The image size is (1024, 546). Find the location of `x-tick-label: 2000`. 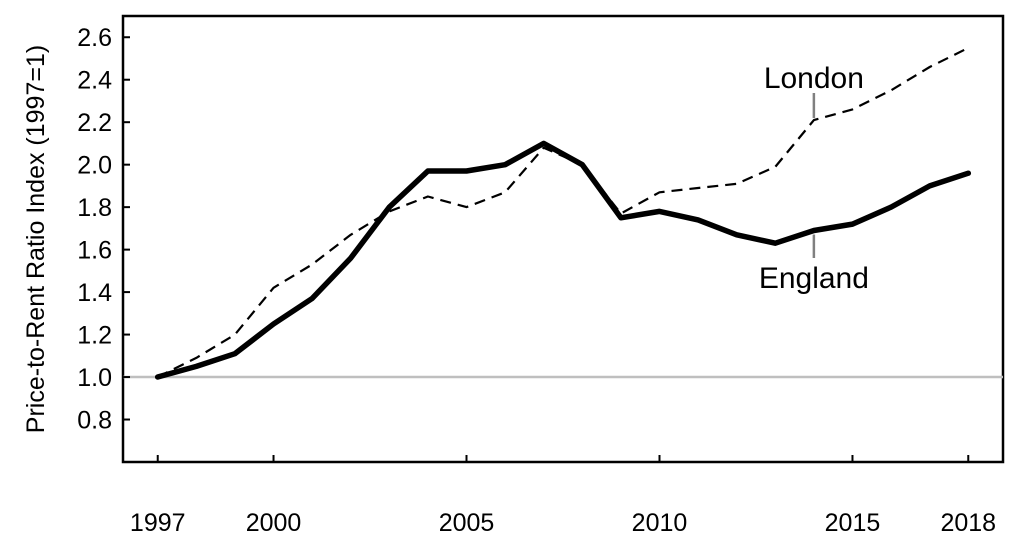

x-tick-label: 2000 is located at coordinates (274, 523).